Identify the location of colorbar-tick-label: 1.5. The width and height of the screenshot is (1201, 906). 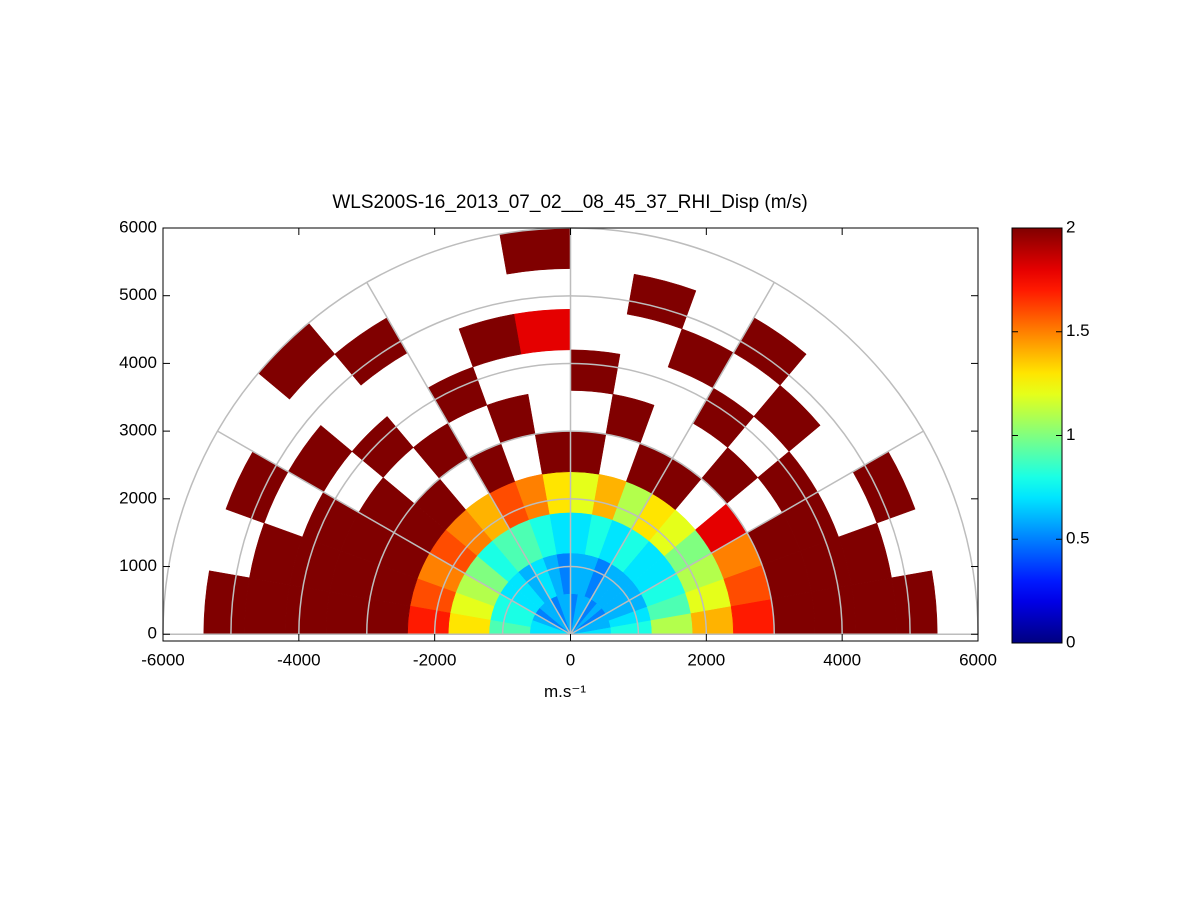
(1078, 330).